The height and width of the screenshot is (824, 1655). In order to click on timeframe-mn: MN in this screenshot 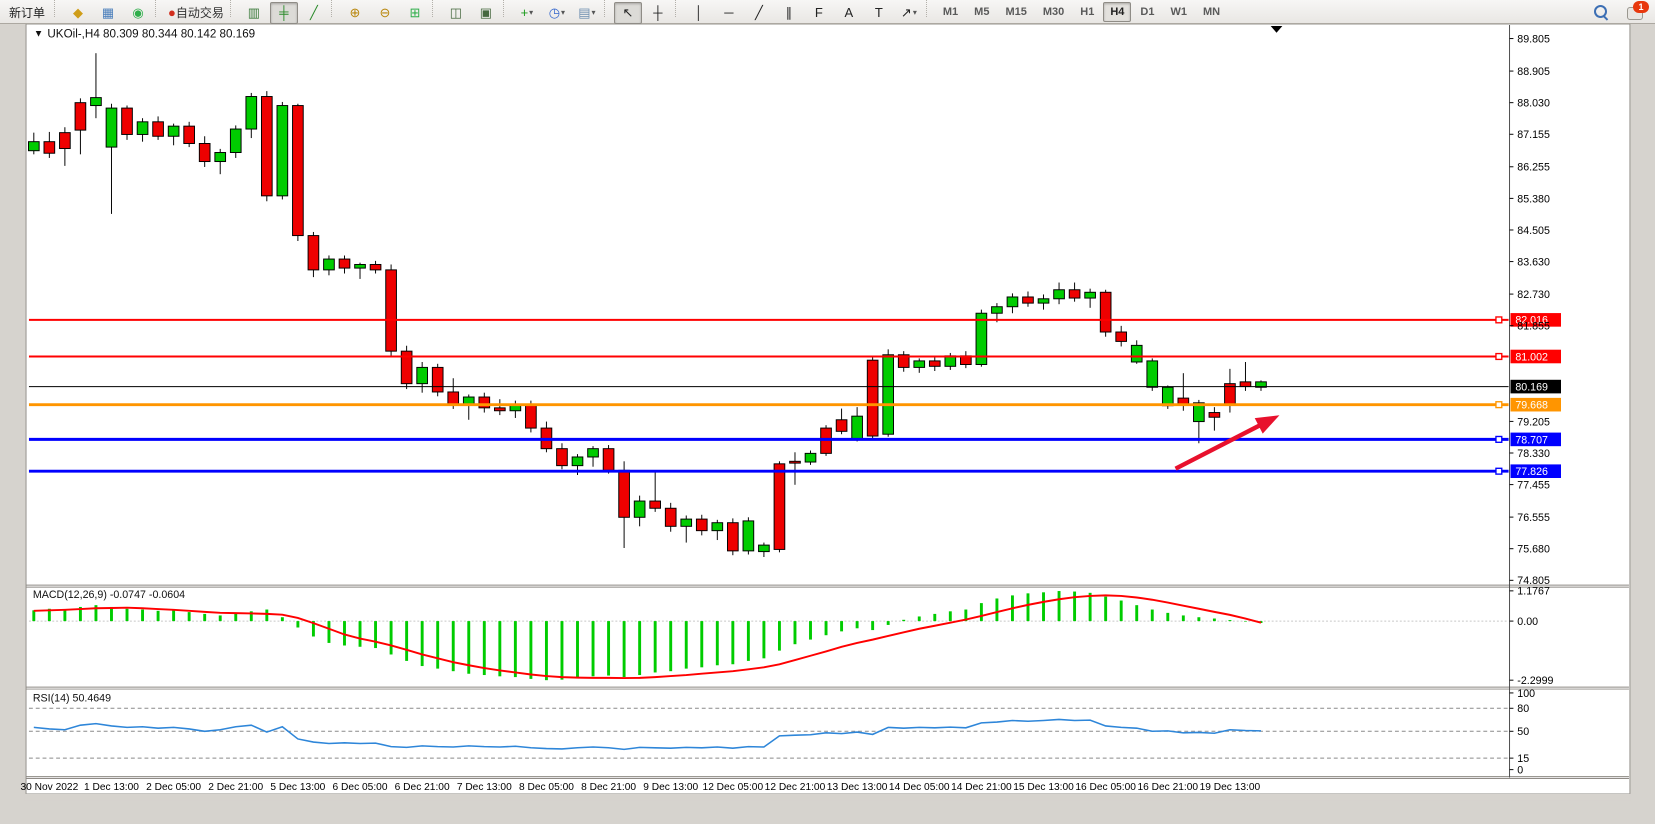, I will do `click(1211, 11)`.